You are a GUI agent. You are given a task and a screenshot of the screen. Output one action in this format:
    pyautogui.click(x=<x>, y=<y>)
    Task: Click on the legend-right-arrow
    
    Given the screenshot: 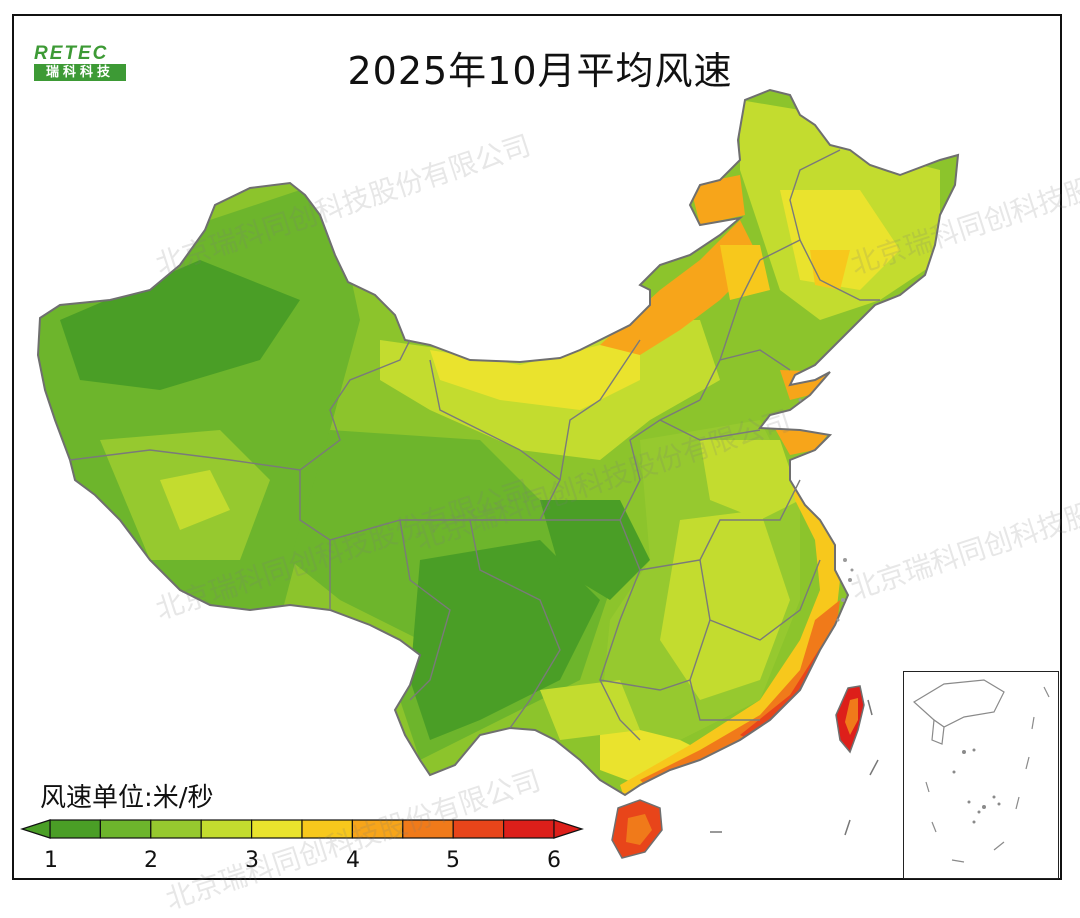 What is the action you would take?
    pyautogui.click(x=568, y=829)
    